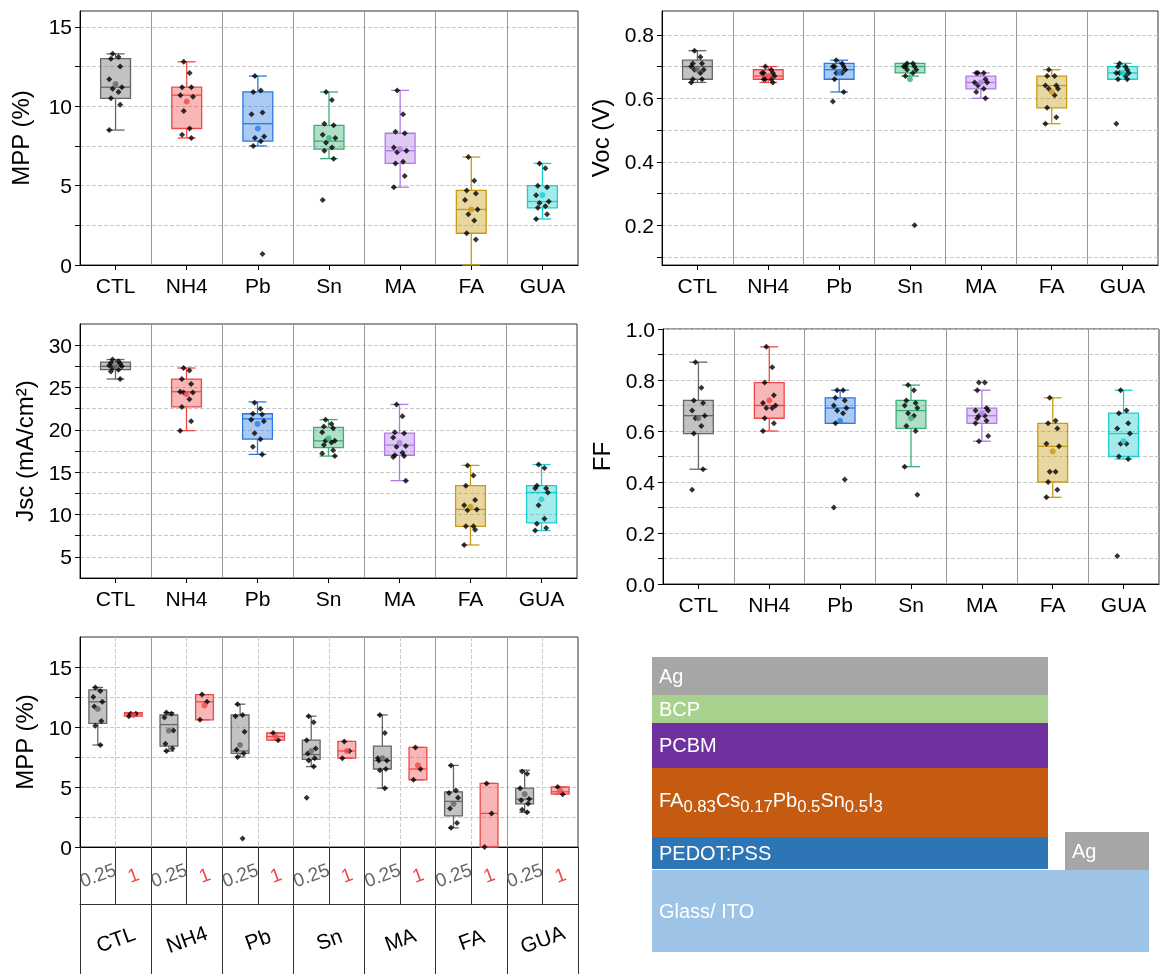 This screenshot has width=1161, height=974. What do you see at coordinates (600, 138) in the screenshot?
I see `y-axis-title: Voc (V)` at bounding box center [600, 138].